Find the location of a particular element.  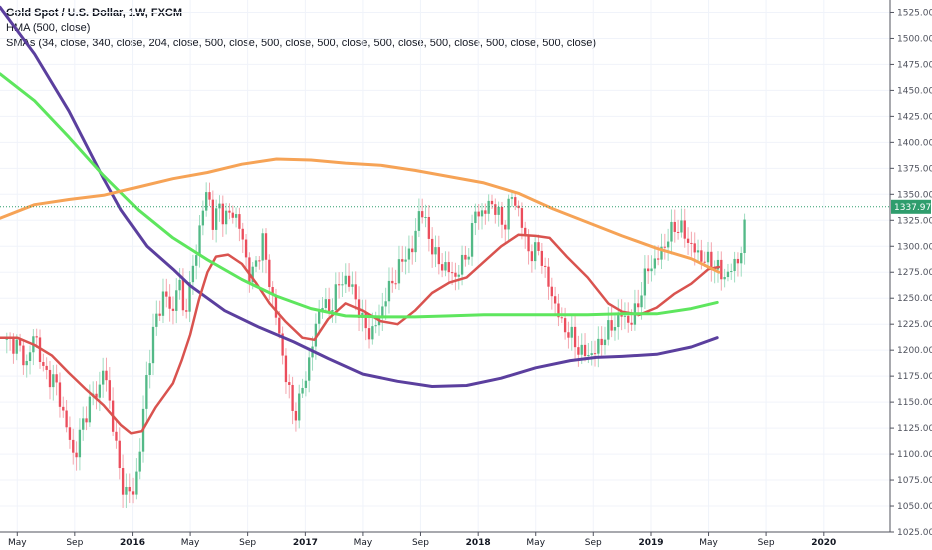

y-tick-label: 1275.00 is located at coordinates (914, 273).